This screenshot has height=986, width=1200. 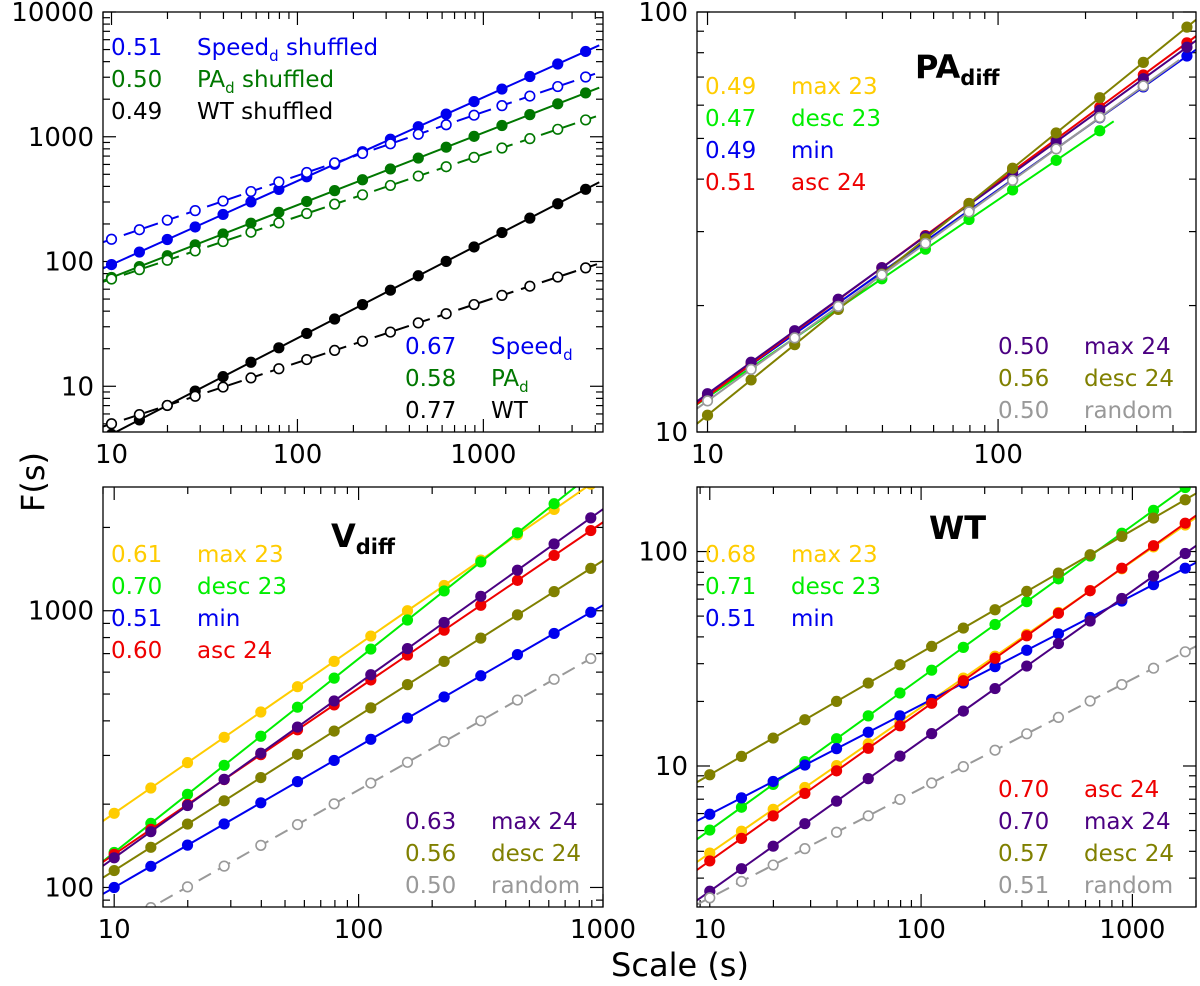 What do you see at coordinates (568, 355) in the screenshot?
I see `legend-label-sub: d` at bounding box center [568, 355].